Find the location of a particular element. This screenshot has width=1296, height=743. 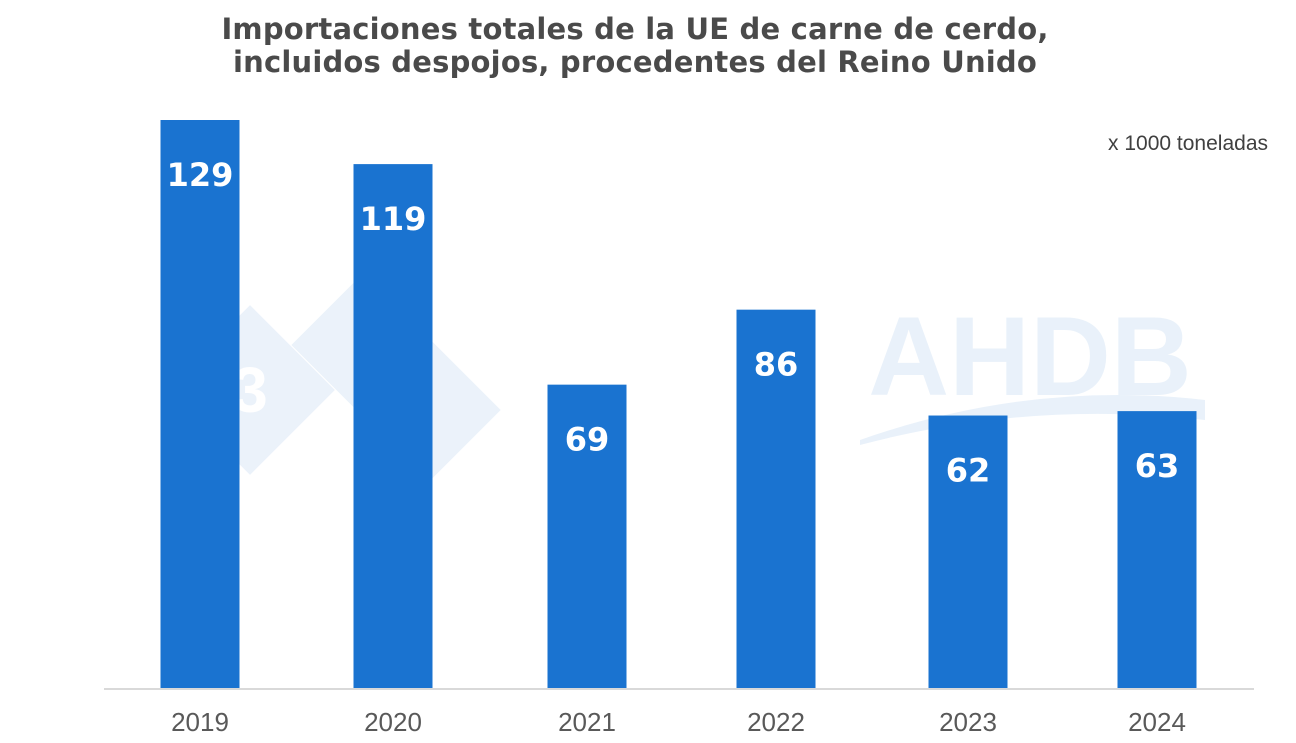

bar-2022 is located at coordinates (776, 499).